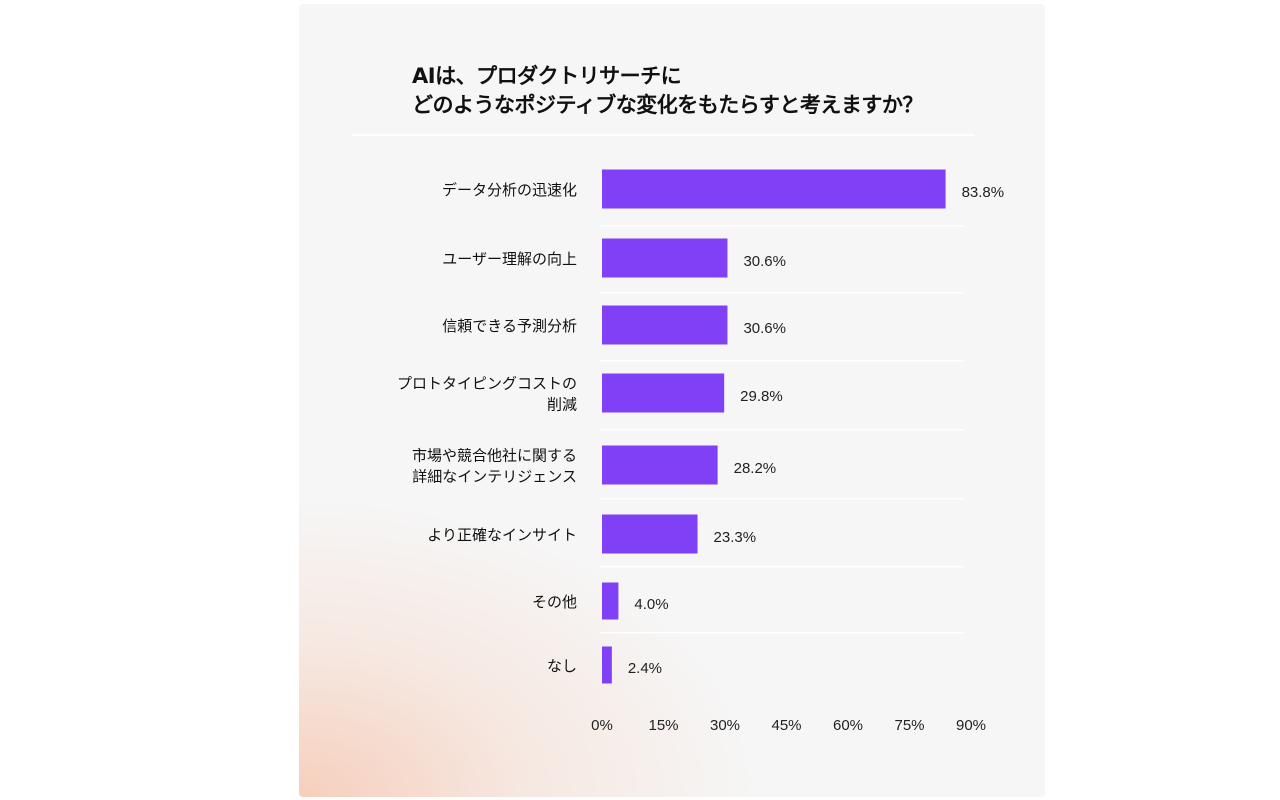  Describe the element at coordinates (487, 384) in the screenshot. I see `category-label: プロトタイピングコストの` at that location.